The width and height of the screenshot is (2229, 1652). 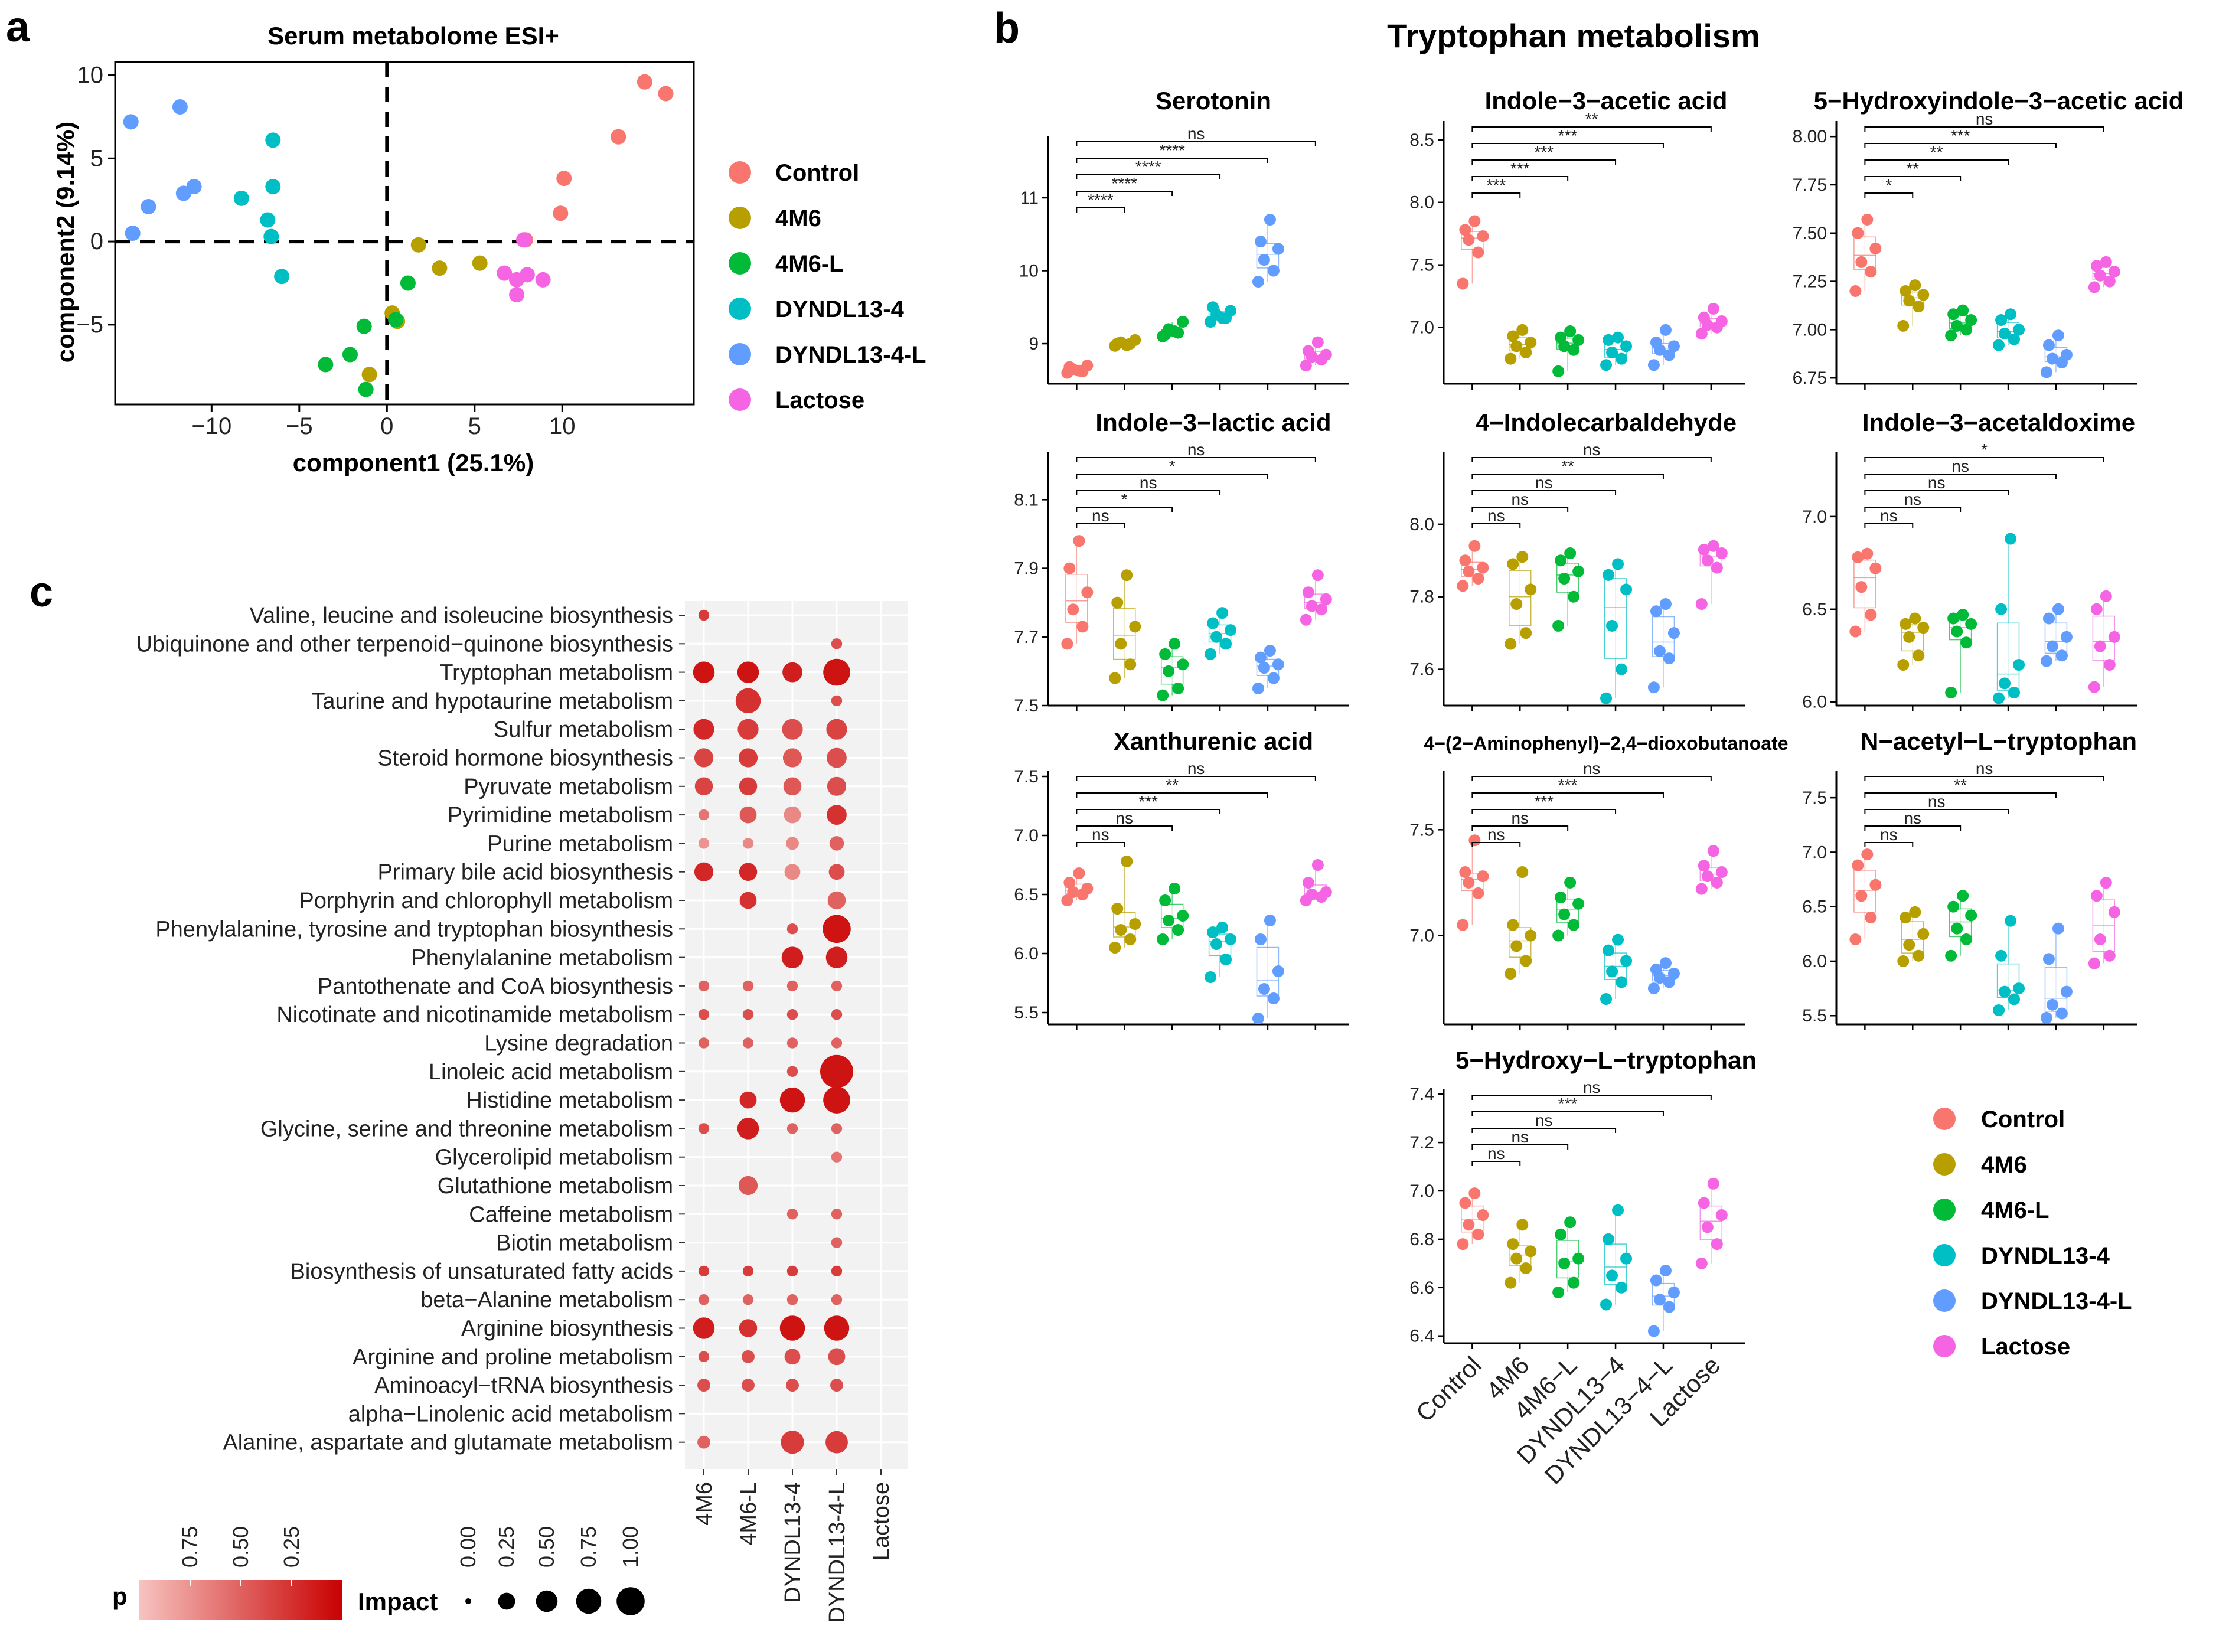 What do you see at coordinates (496, 986) in the screenshot?
I see `pathway-label: Pantothenate and CoA biosynthesis` at bounding box center [496, 986].